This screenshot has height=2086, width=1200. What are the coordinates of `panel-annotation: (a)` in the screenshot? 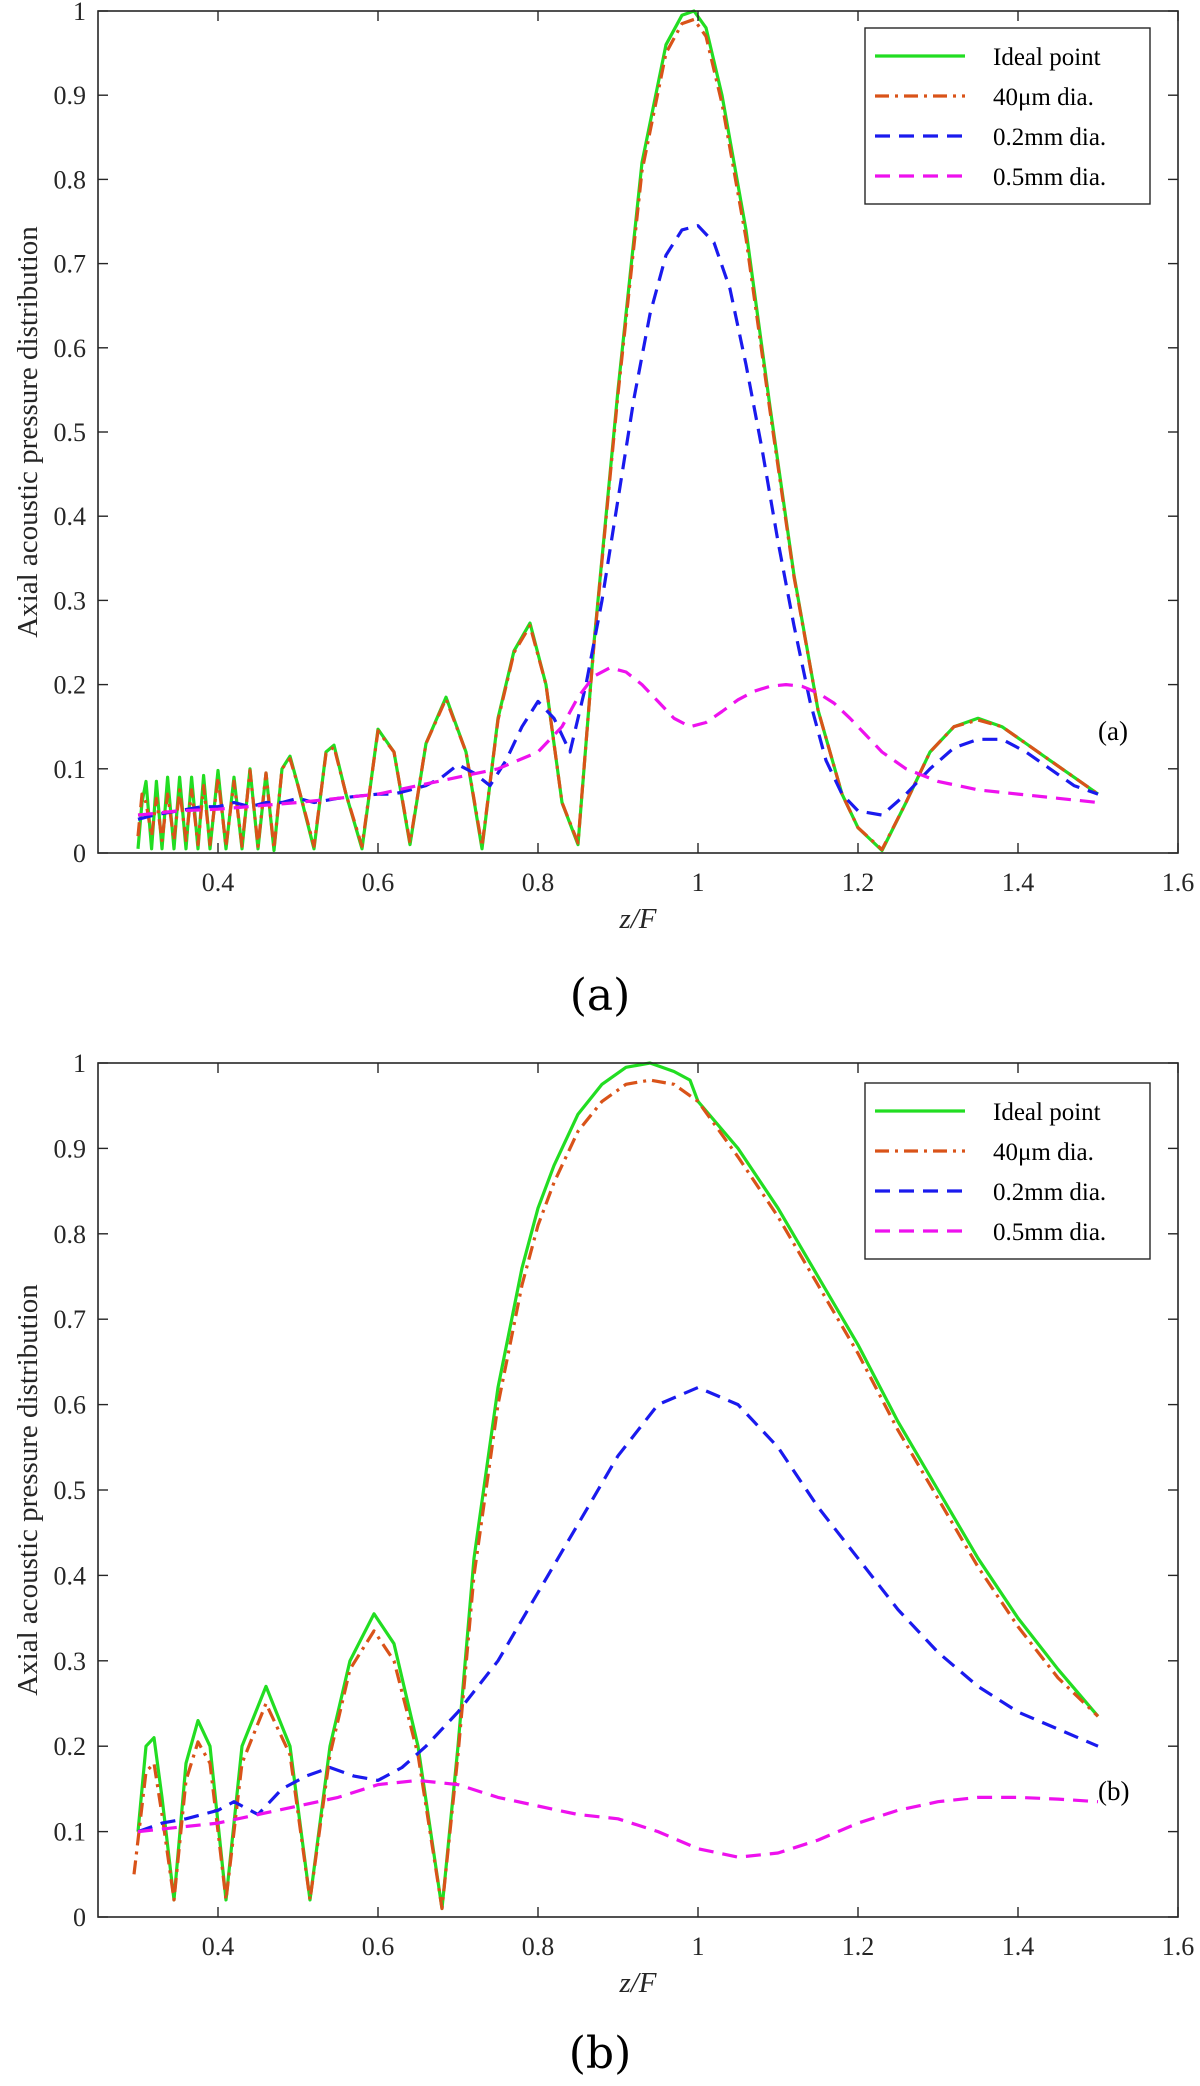 It's located at (1113, 731).